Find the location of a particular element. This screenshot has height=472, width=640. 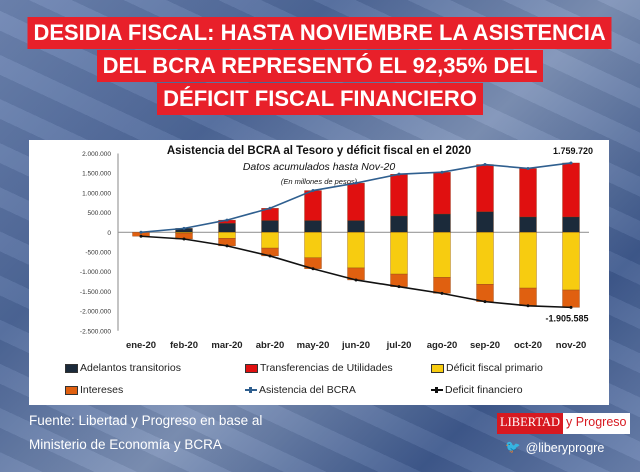

legend-label: Intereses is located at coordinates (102, 390).